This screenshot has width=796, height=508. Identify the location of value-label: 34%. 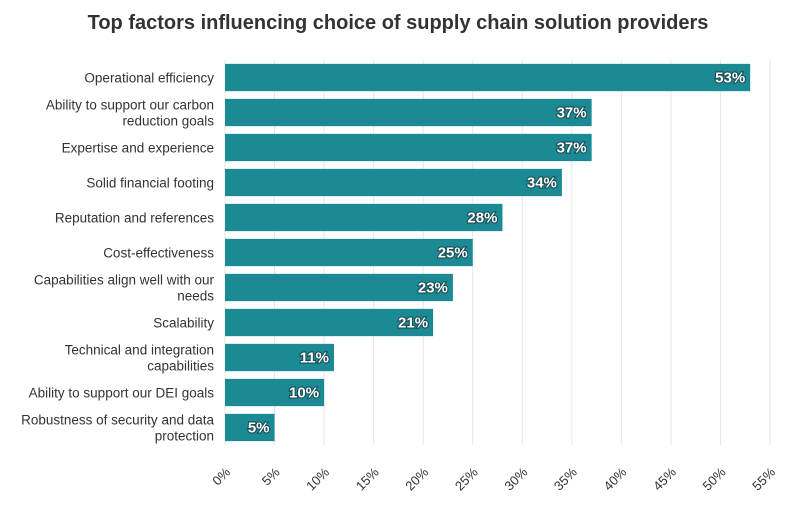
(542, 183).